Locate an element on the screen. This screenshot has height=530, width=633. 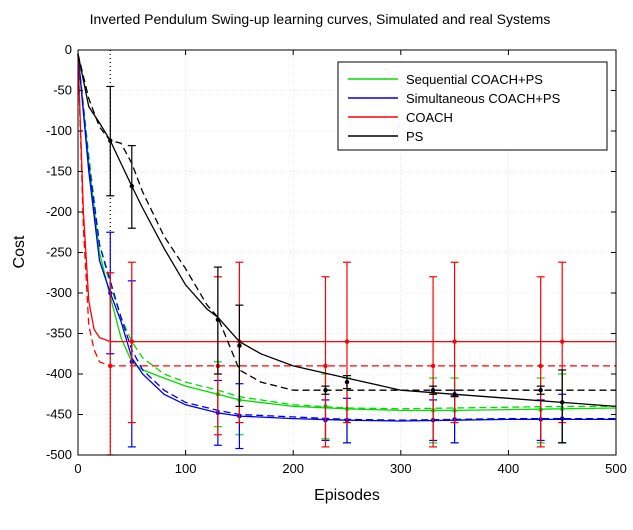
legend-label: Sequential COACH+PS is located at coordinates (474, 79).